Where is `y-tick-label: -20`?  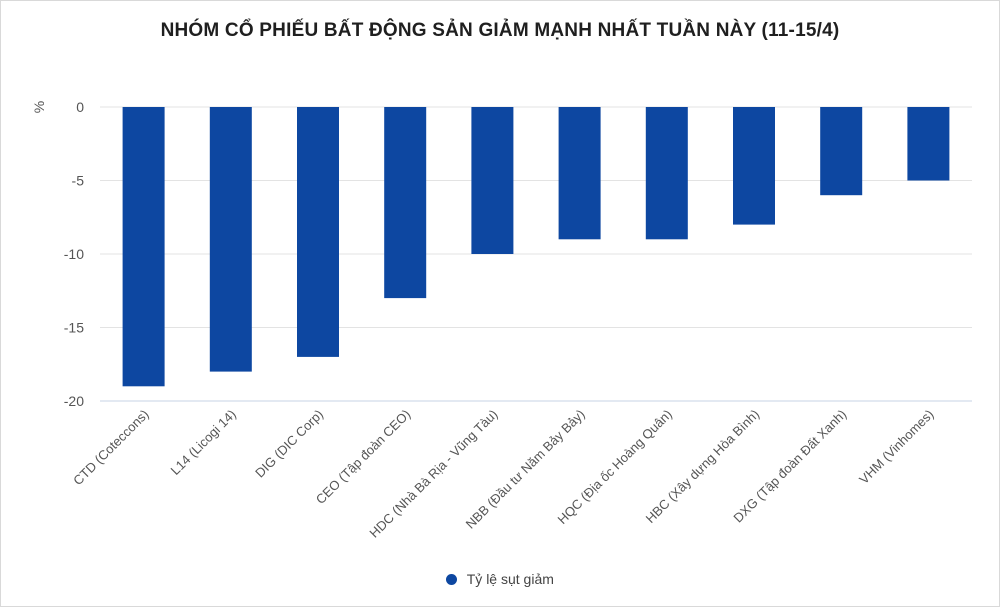 y-tick-label: -20 is located at coordinates (74, 401).